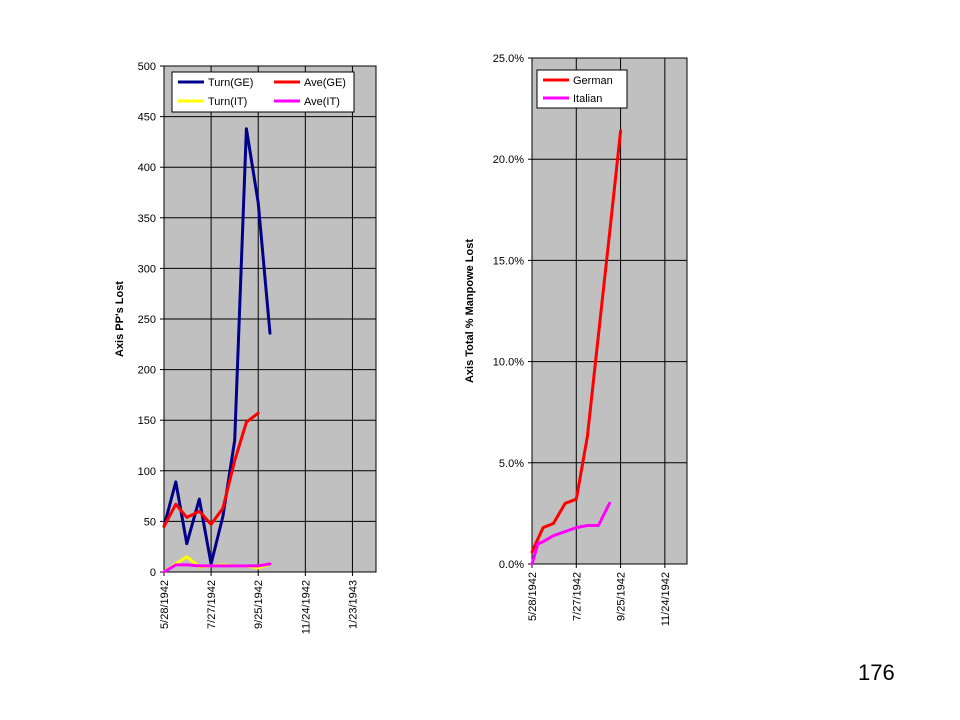  What do you see at coordinates (147, 269) in the screenshot?
I see `y-tick-label: 300` at bounding box center [147, 269].